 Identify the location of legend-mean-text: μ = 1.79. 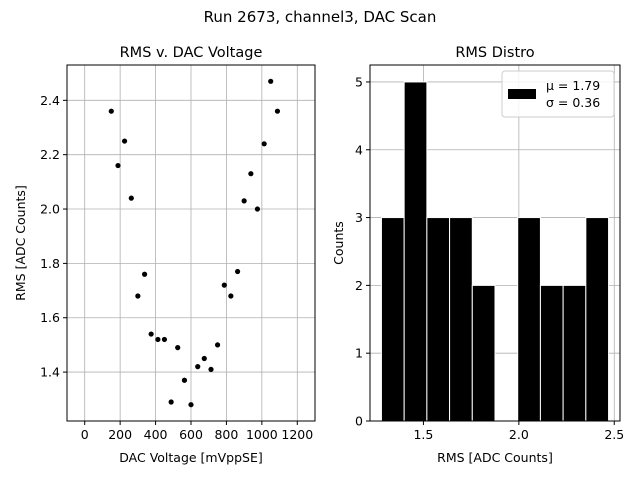
(573, 85).